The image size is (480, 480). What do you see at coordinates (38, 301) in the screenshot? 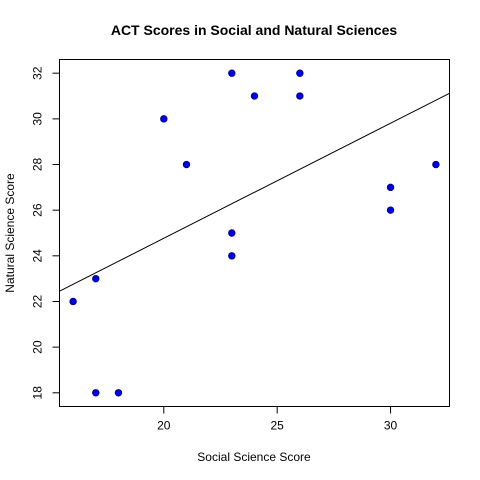
I see `y-tick-label: 22` at bounding box center [38, 301].